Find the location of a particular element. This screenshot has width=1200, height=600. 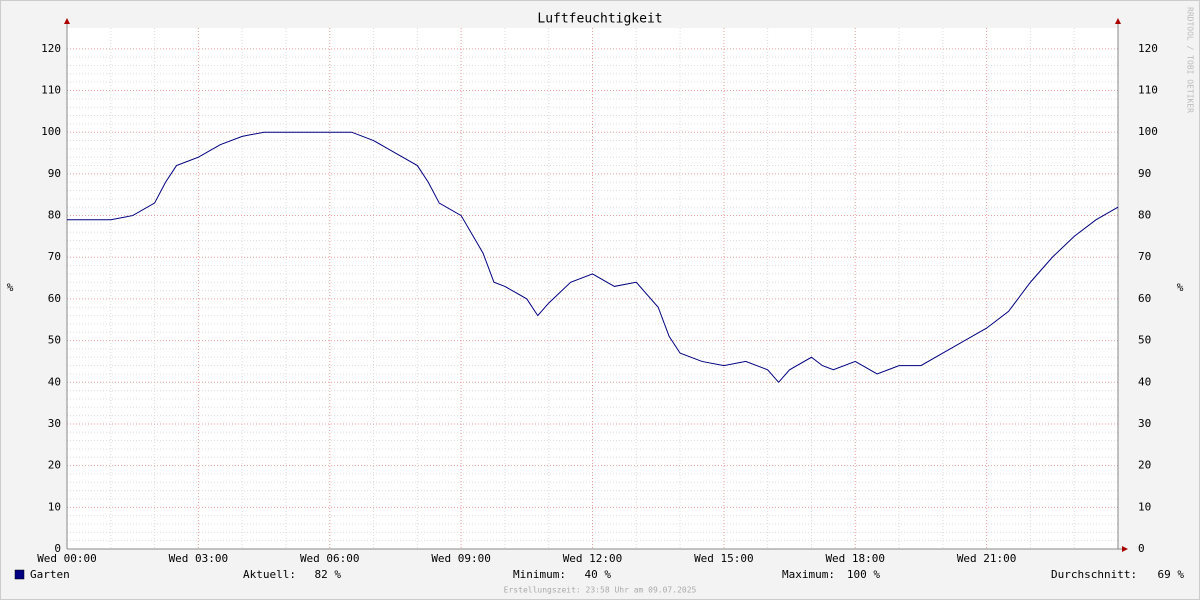

x-tick-label: Wed 12:00 is located at coordinates (593, 558).